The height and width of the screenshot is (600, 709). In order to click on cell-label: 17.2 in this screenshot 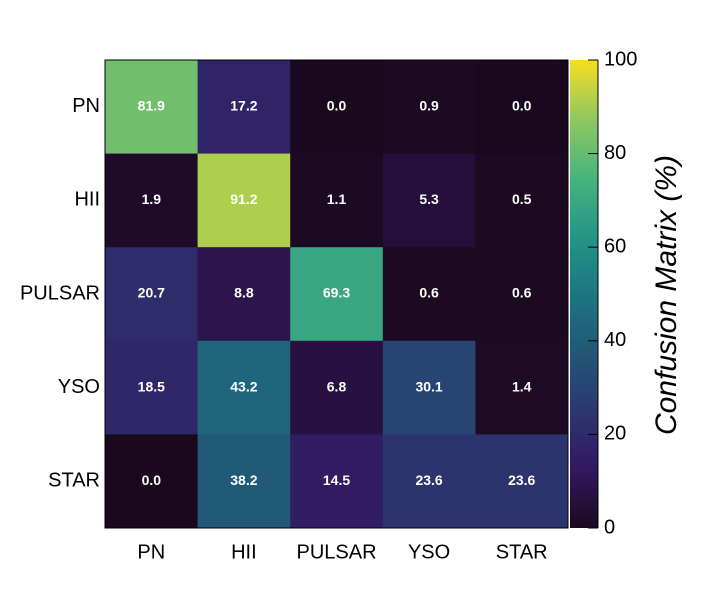, I will do `click(243, 106)`.